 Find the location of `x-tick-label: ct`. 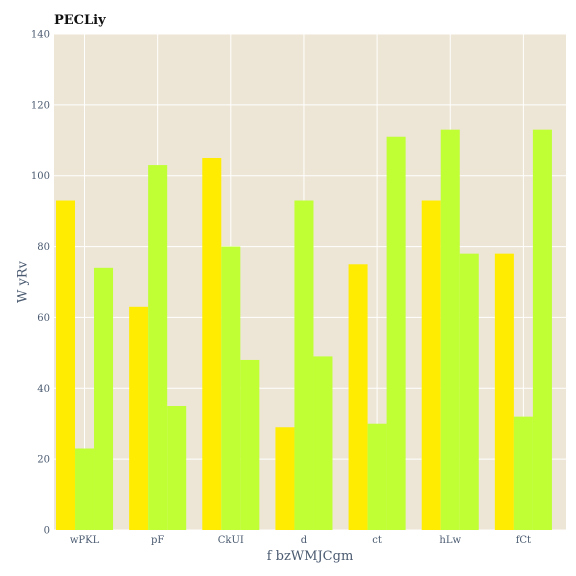

x-tick-label: ct is located at coordinates (377, 540).